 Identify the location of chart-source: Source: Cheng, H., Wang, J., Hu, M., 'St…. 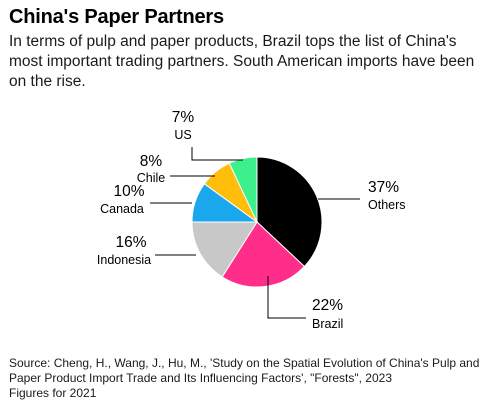
(253, 378).